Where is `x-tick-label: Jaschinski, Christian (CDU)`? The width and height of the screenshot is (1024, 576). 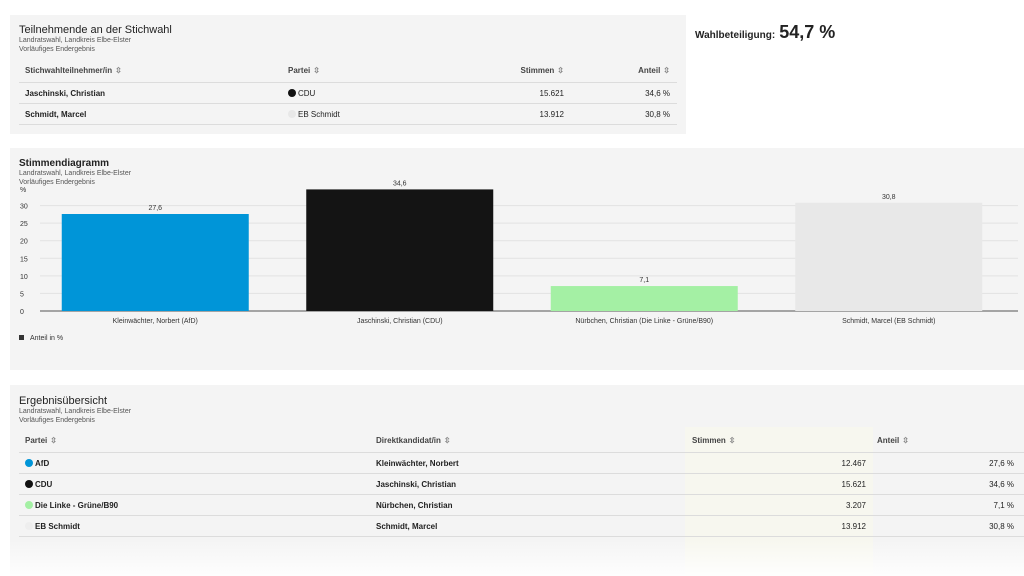 x-tick-label: Jaschinski, Christian (CDU) is located at coordinates (400, 321).